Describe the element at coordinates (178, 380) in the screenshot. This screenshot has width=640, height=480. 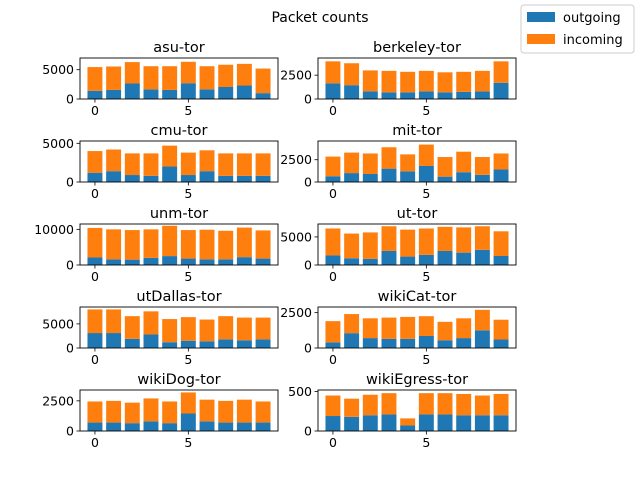
I see `subplot-title: wikiDog-tor` at that location.